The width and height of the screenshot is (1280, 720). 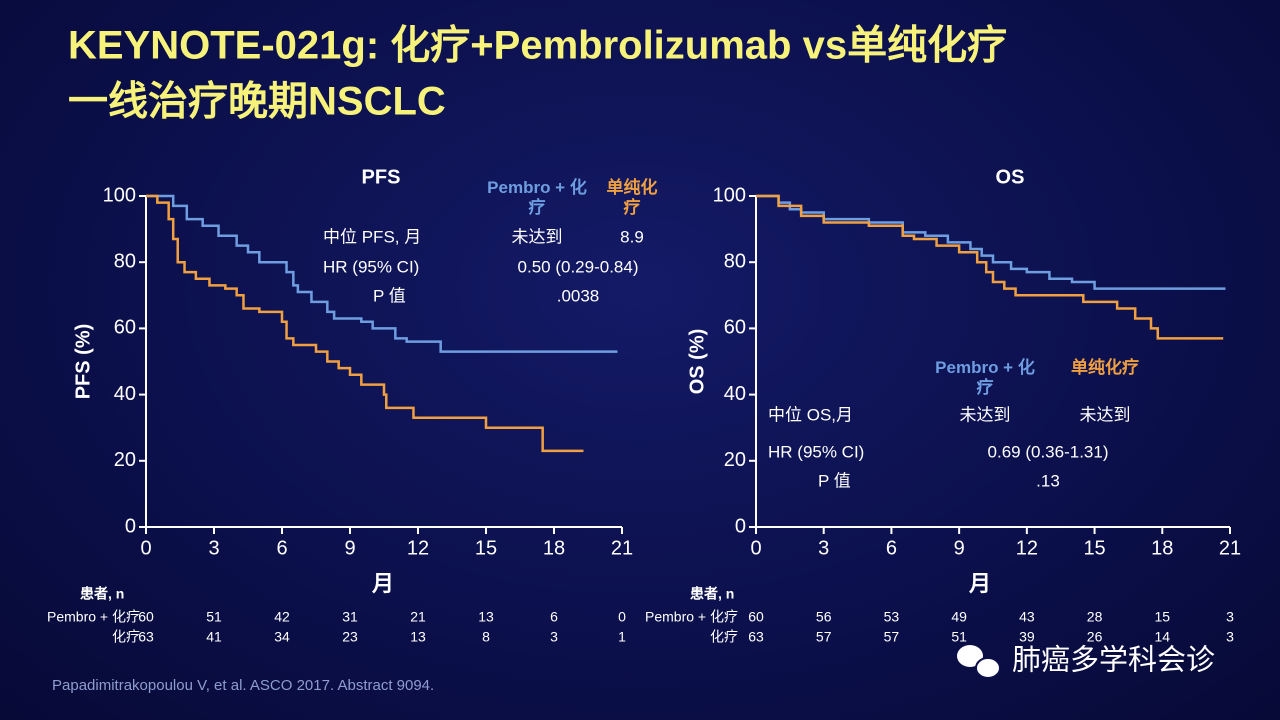 I want to click on at-risk-count: 15, so click(x=1162, y=617).